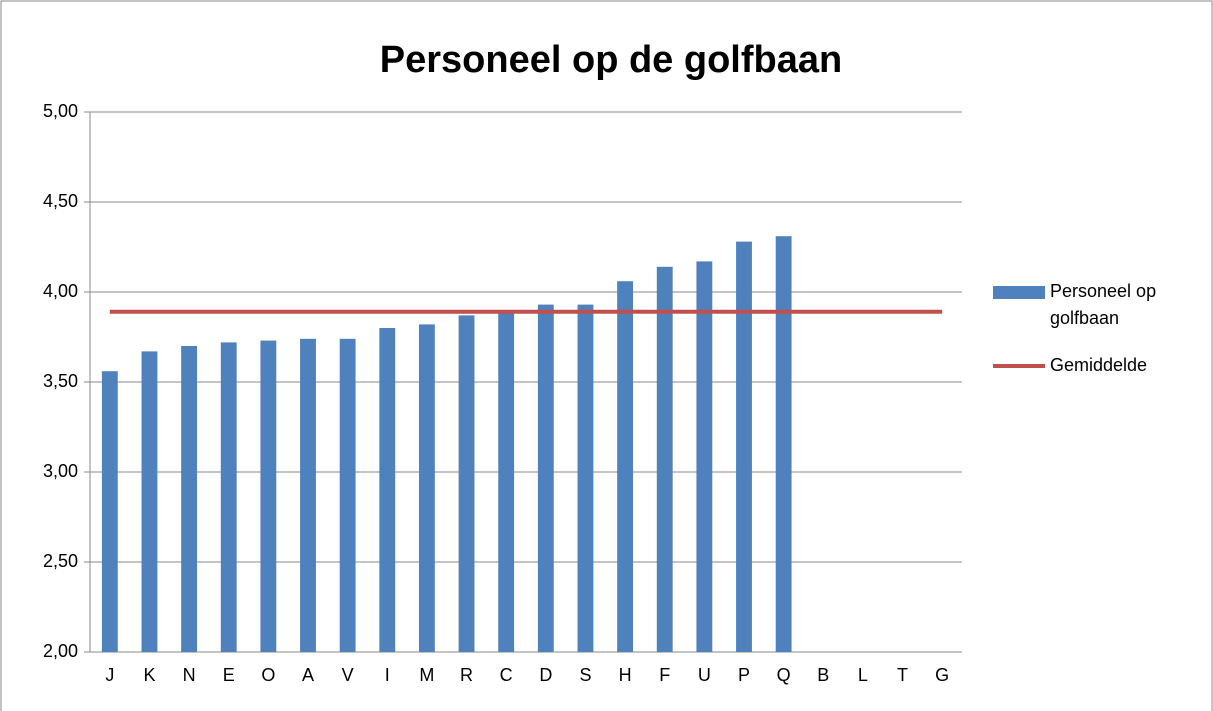 The width and height of the screenshot is (1213, 711). Describe the element at coordinates (585, 675) in the screenshot. I see `x-tick-label: S` at that location.